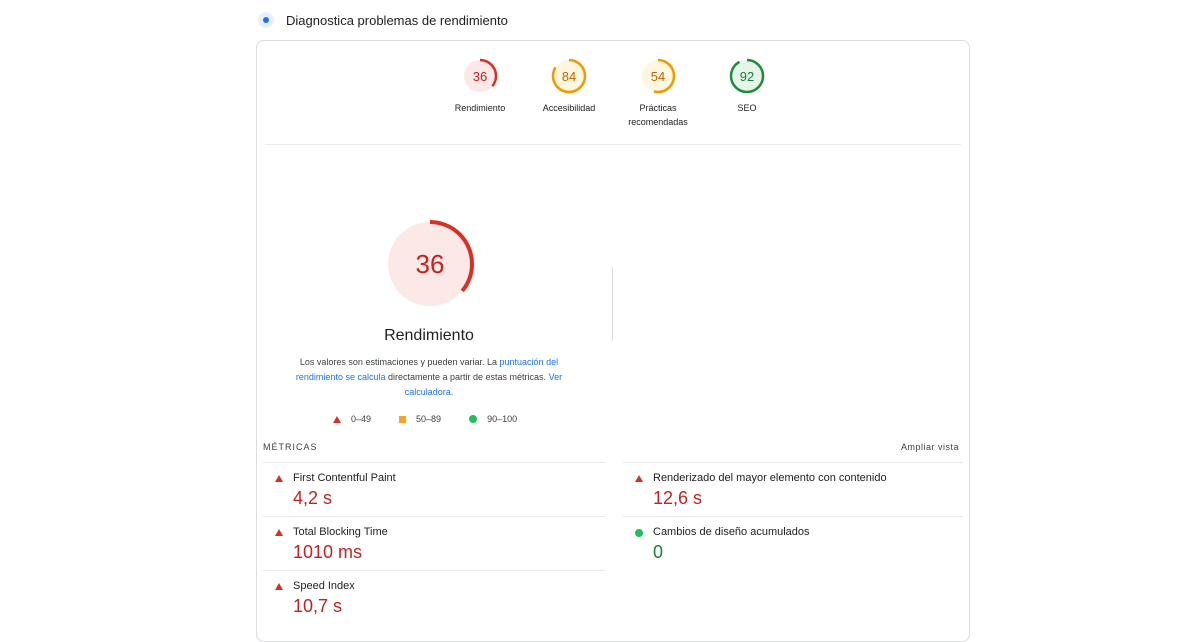 This screenshot has height=642, width=1200. I want to click on gauge-label: Rendimiento, so click(480, 108).